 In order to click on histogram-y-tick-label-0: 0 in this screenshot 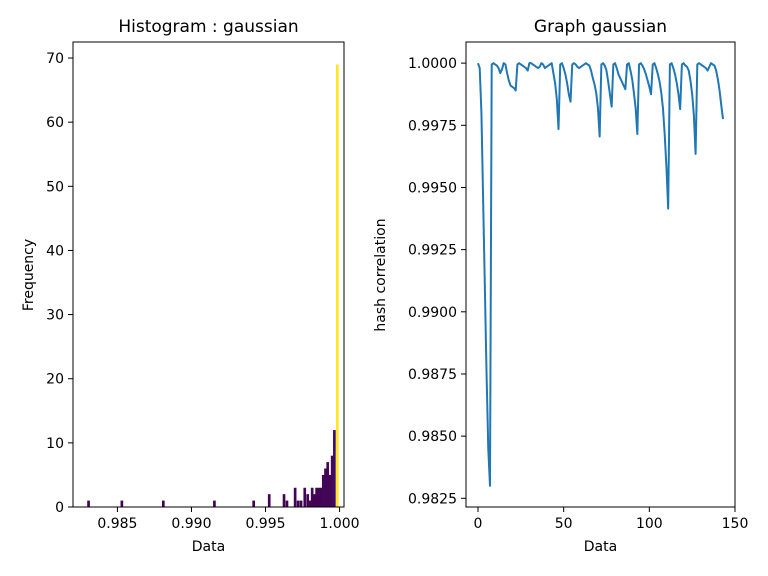, I will do `click(59, 508)`.